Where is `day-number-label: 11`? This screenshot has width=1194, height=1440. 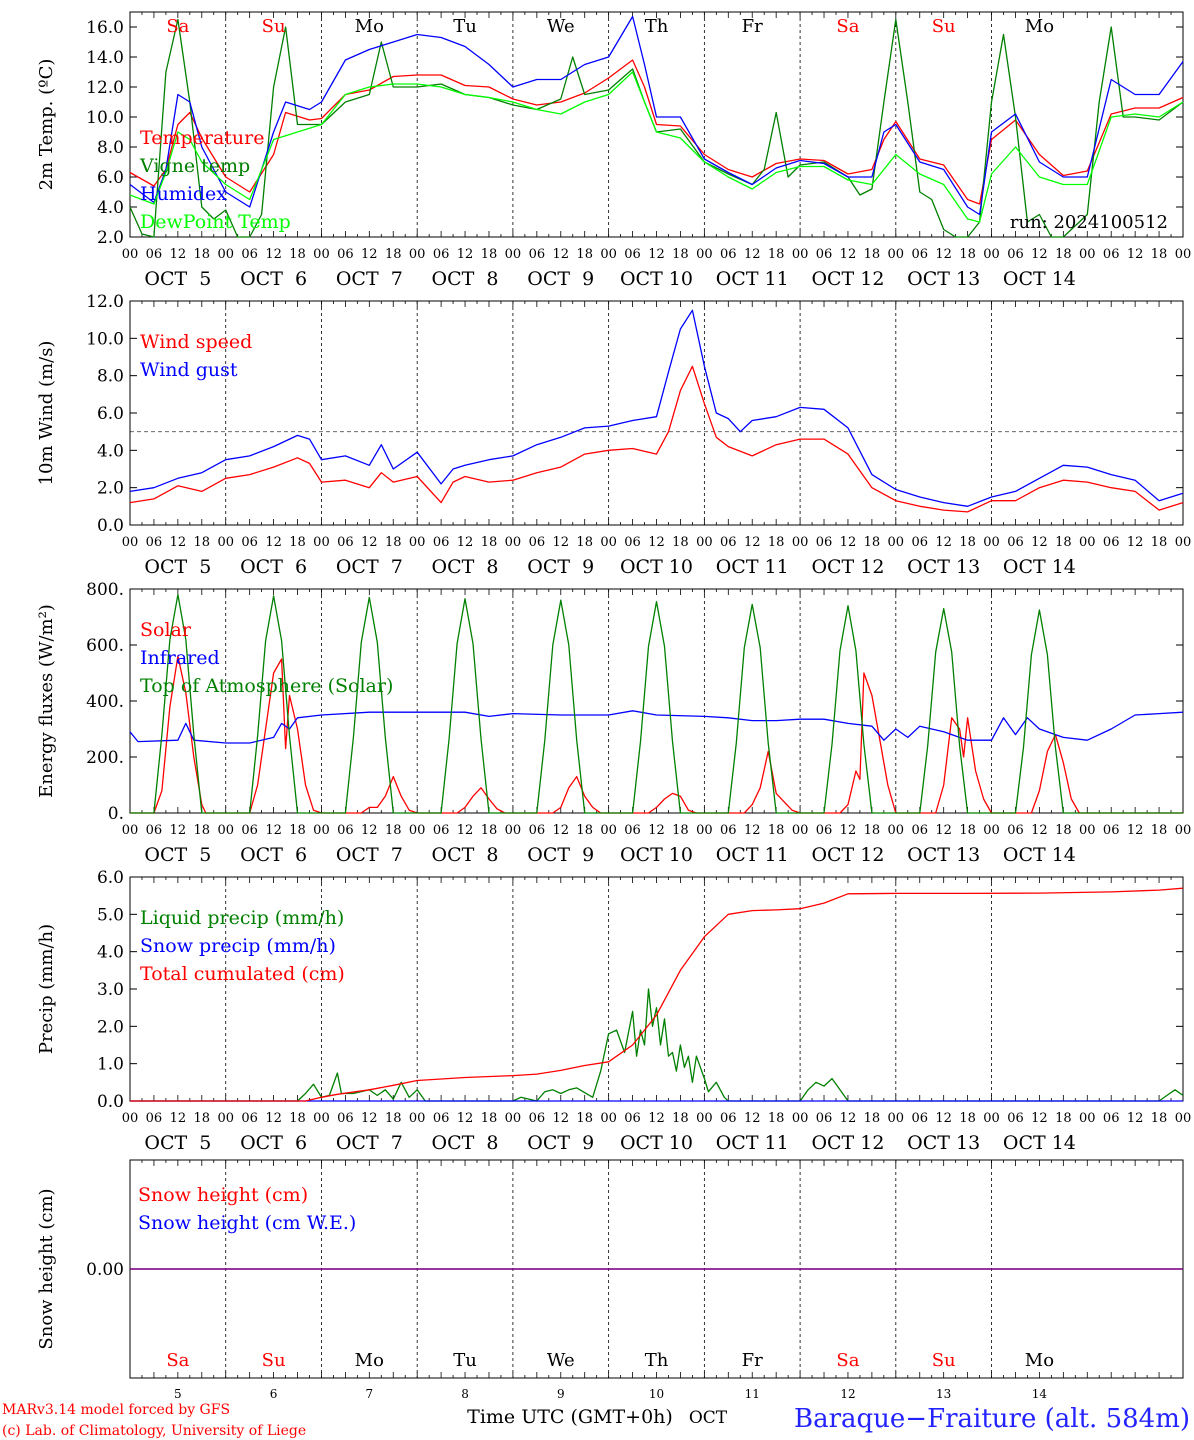
day-number-label: 11 is located at coordinates (752, 1394).